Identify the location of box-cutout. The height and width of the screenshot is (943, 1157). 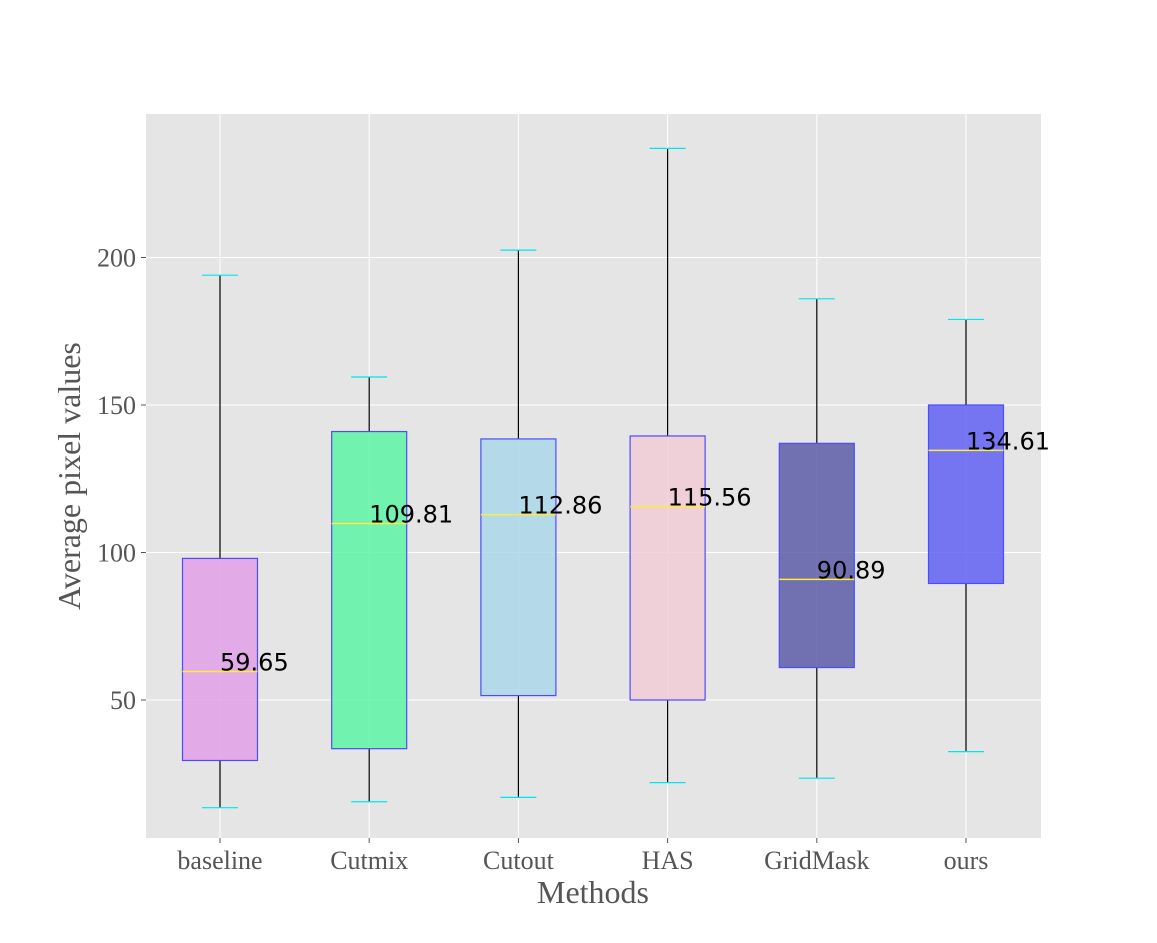
(518, 567).